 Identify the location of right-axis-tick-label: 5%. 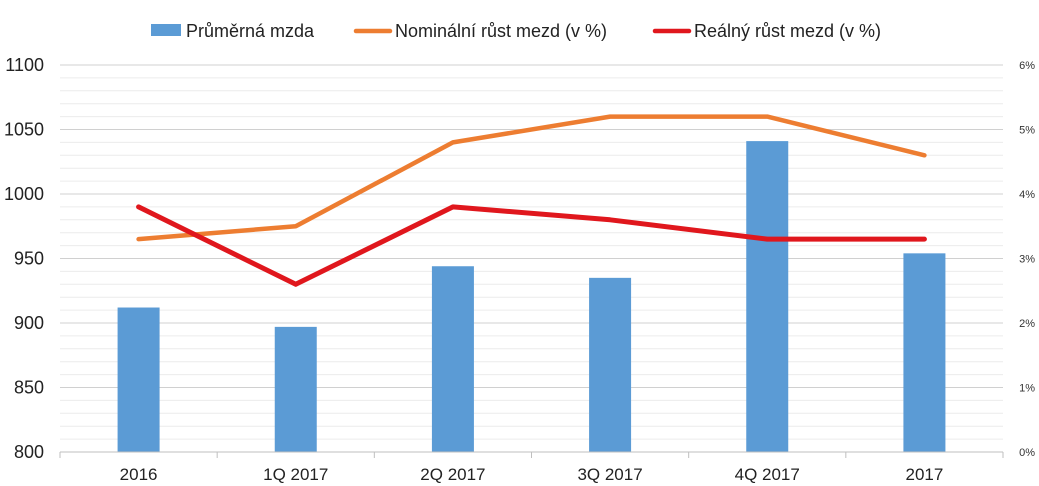
(1027, 131).